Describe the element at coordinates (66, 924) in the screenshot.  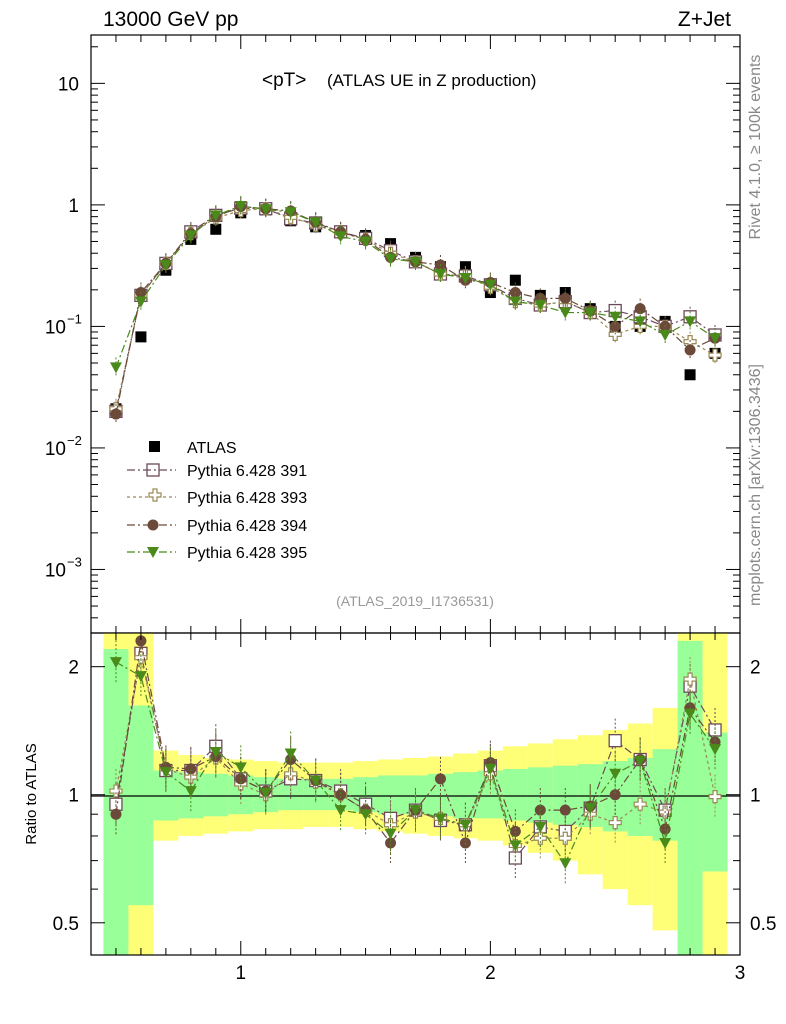
I see `ratio-y-tick-label: 0.5` at that location.